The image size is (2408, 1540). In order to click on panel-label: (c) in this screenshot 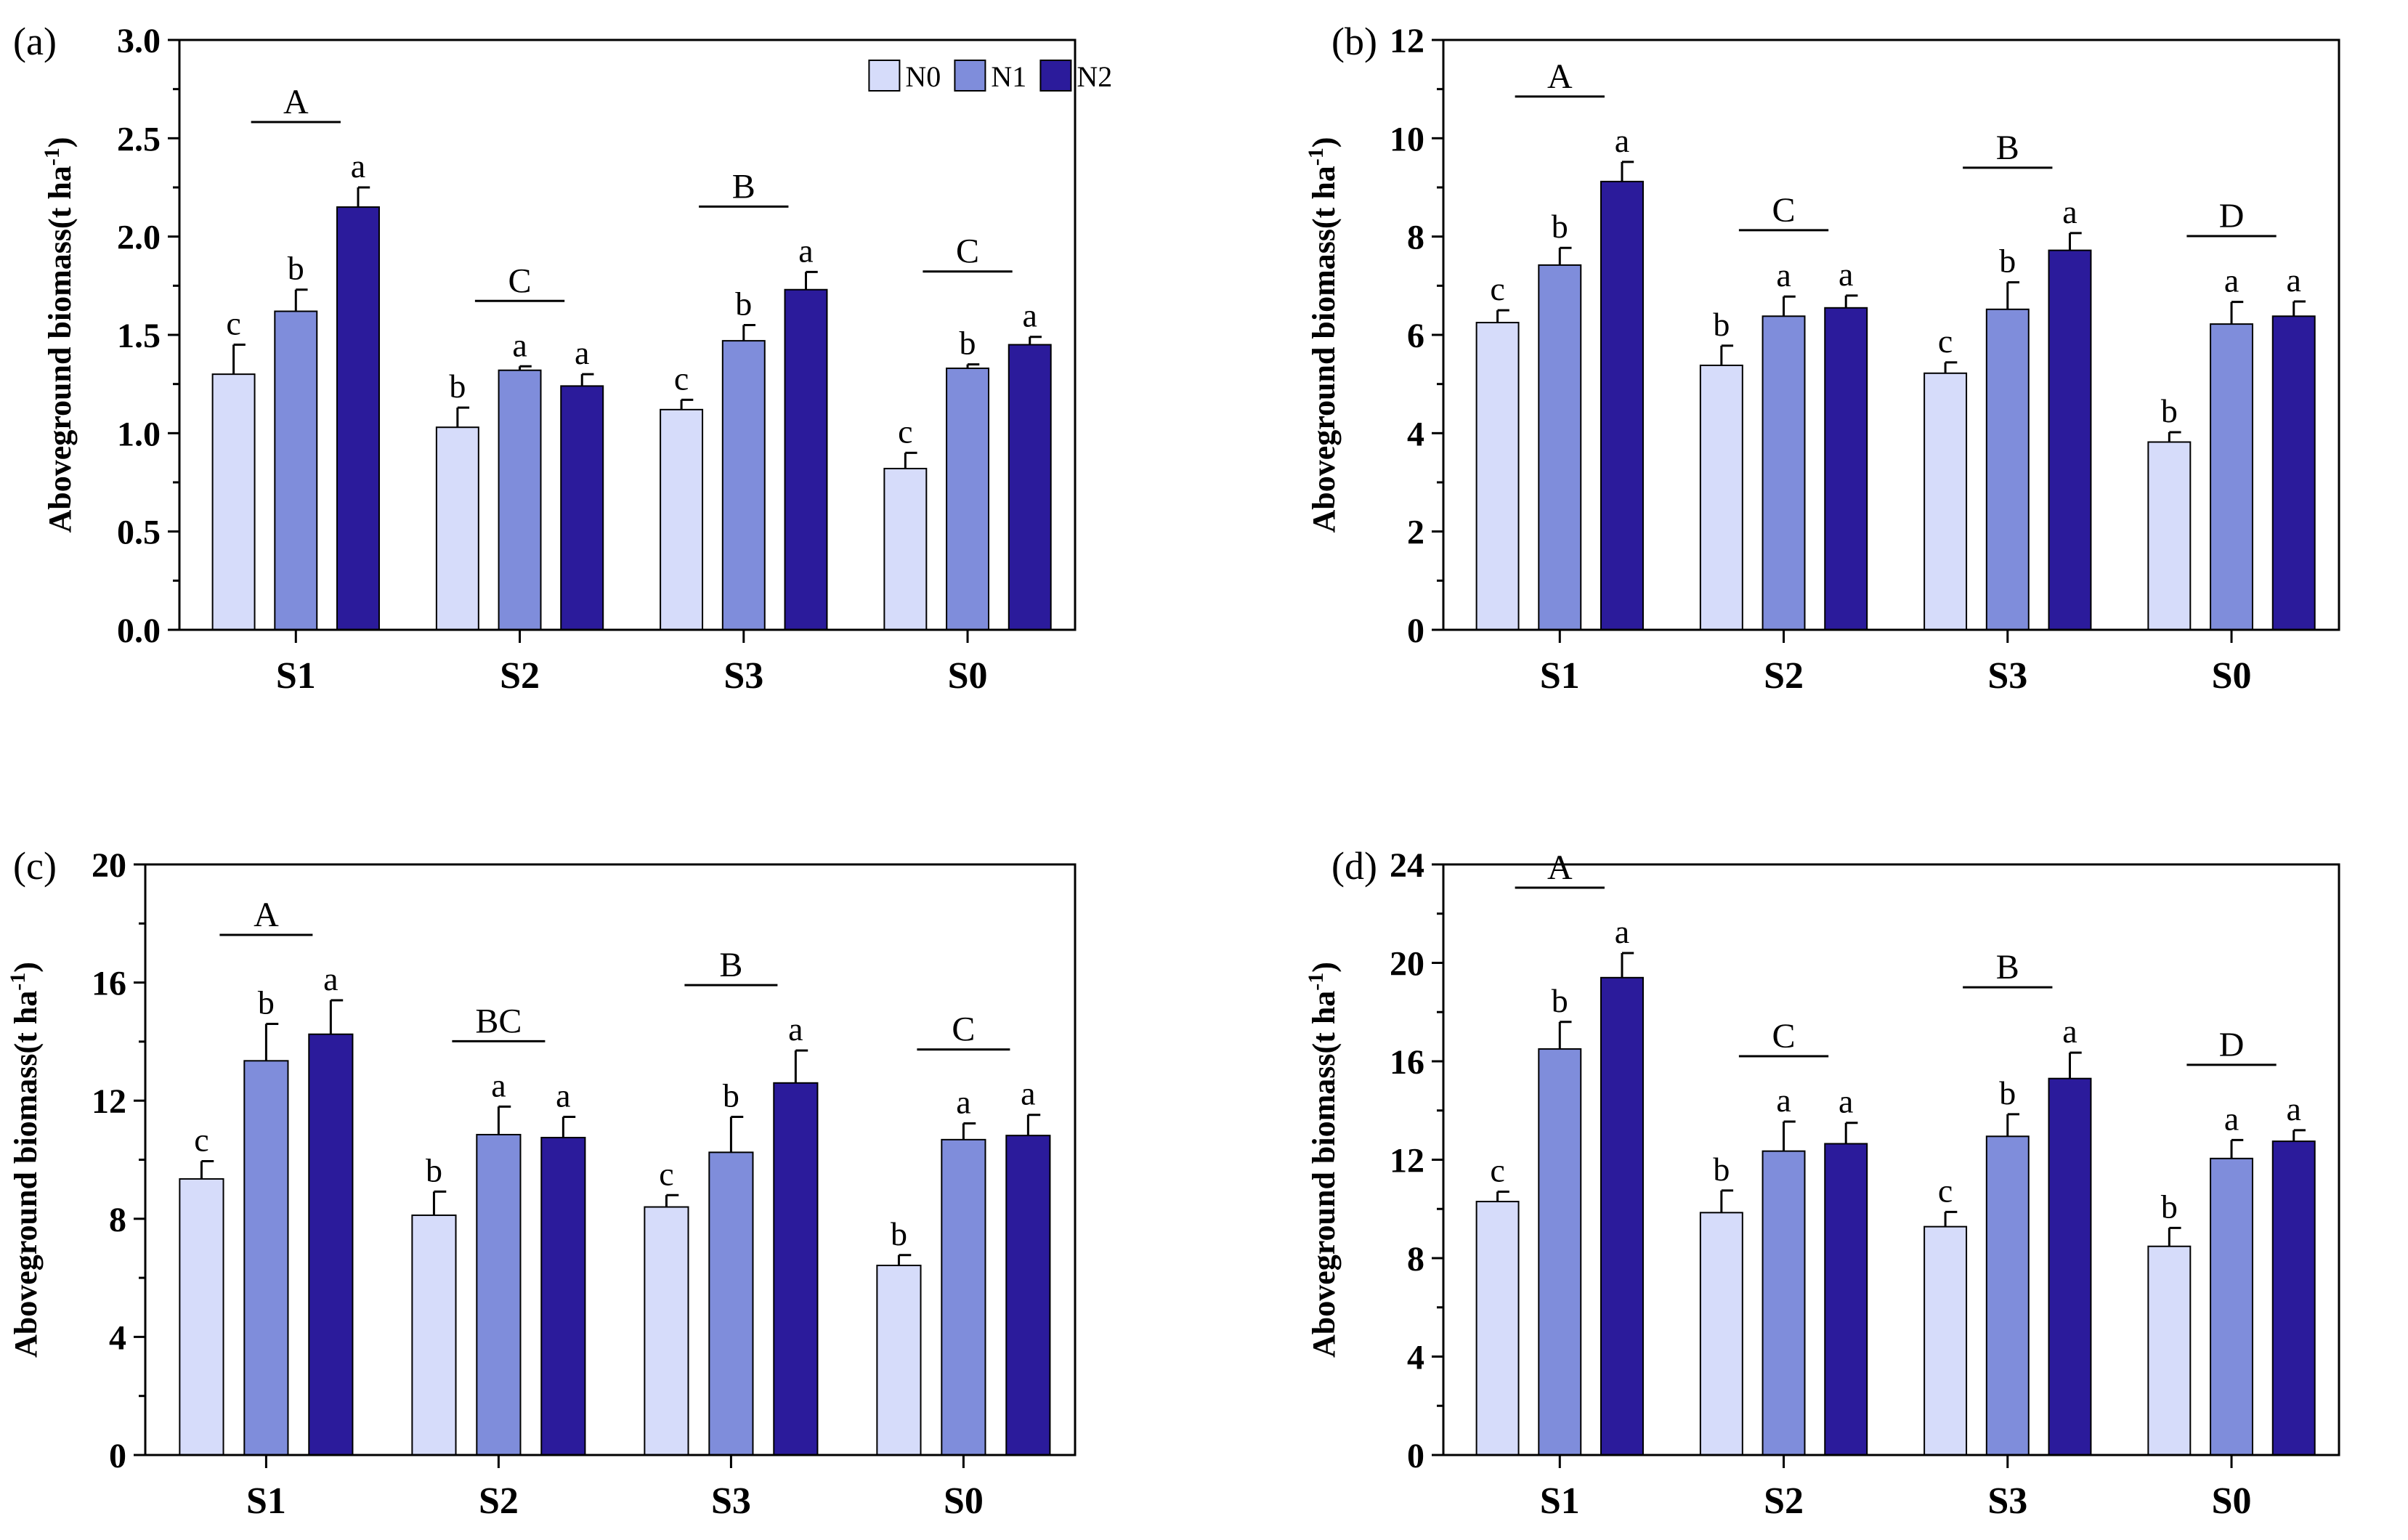, I will do `click(35, 866)`.